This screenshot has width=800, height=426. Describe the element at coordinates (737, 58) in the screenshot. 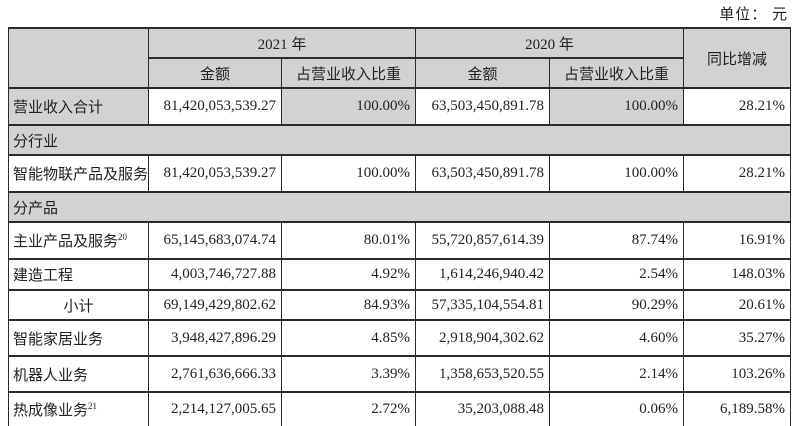

I see `yoy-header: 同比增减` at that location.